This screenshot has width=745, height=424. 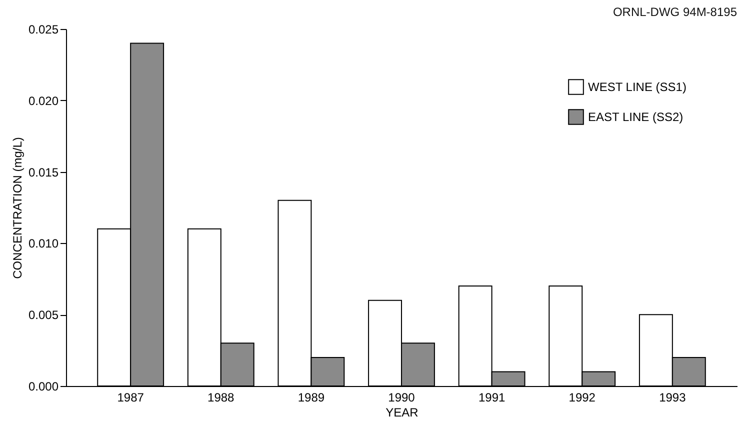 I want to click on text: ORNL-DWG 94M-8195, so click(x=675, y=12).